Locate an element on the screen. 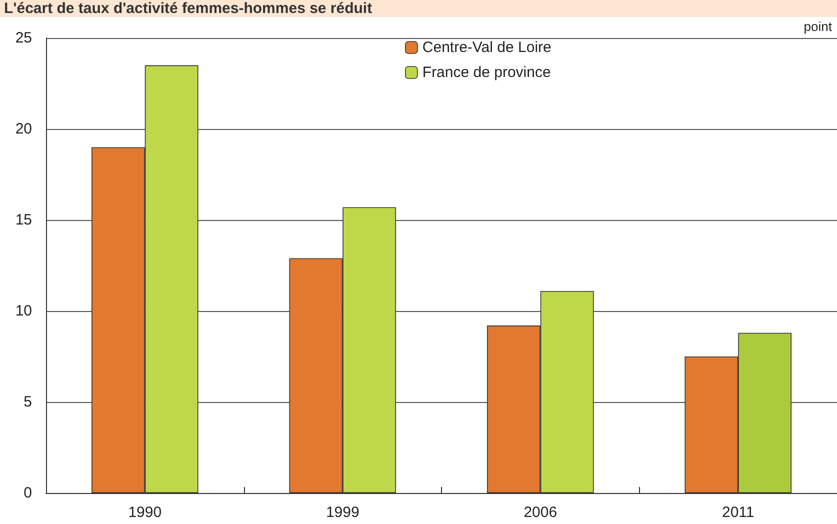  legend-label: France de province is located at coordinates (486, 72).